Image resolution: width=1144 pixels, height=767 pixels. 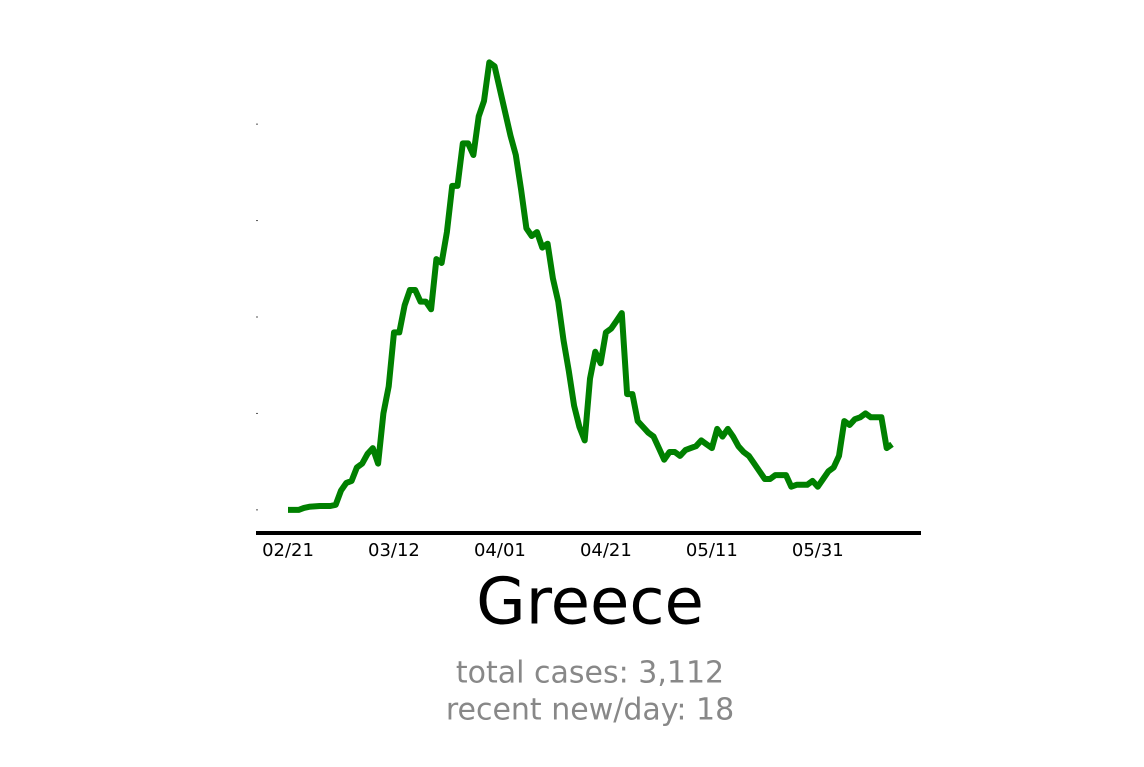 I want to click on x-tick-label: 04/01, so click(x=500, y=550).